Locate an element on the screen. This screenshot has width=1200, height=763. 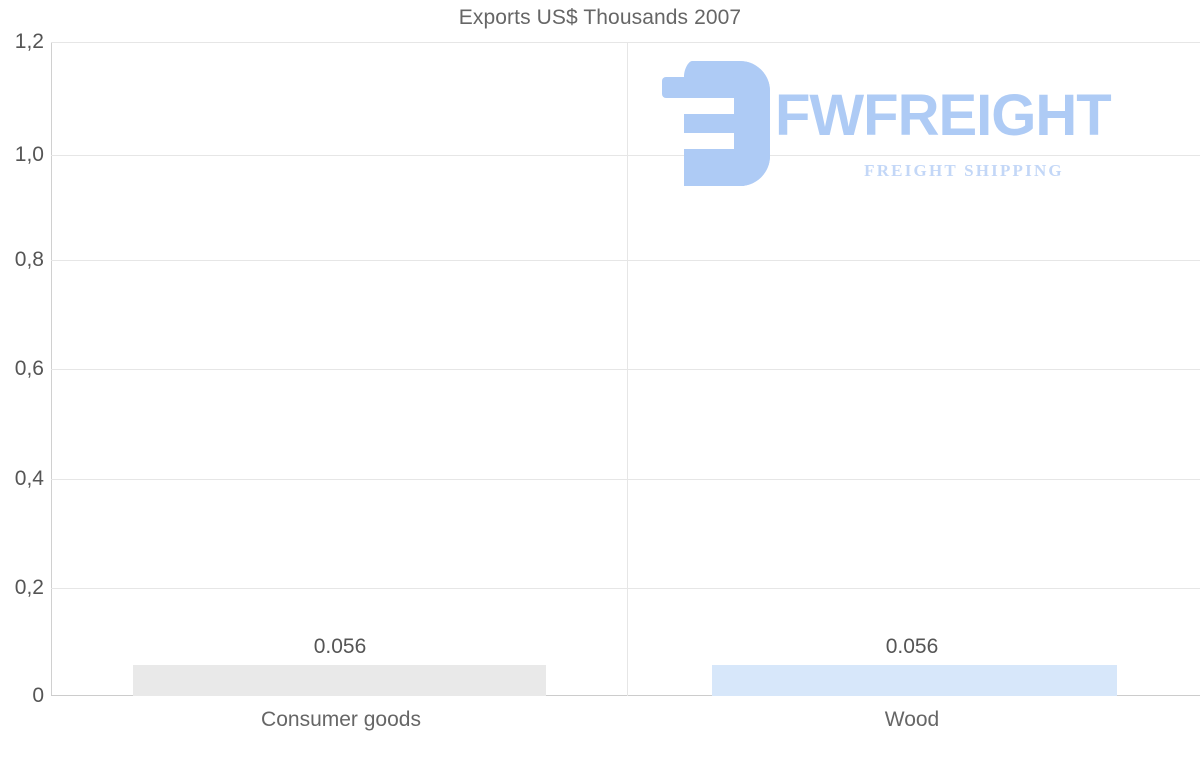
bar-consumer-goods is located at coordinates (339, 680).